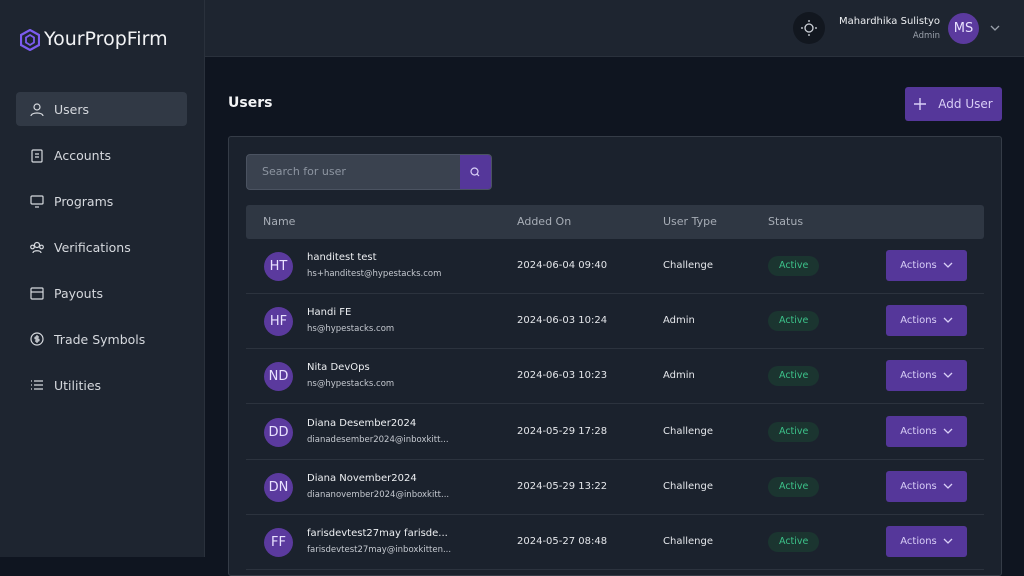  What do you see at coordinates (475, 172) in the screenshot?
I see `search-button` at bounding box center [475, 172].